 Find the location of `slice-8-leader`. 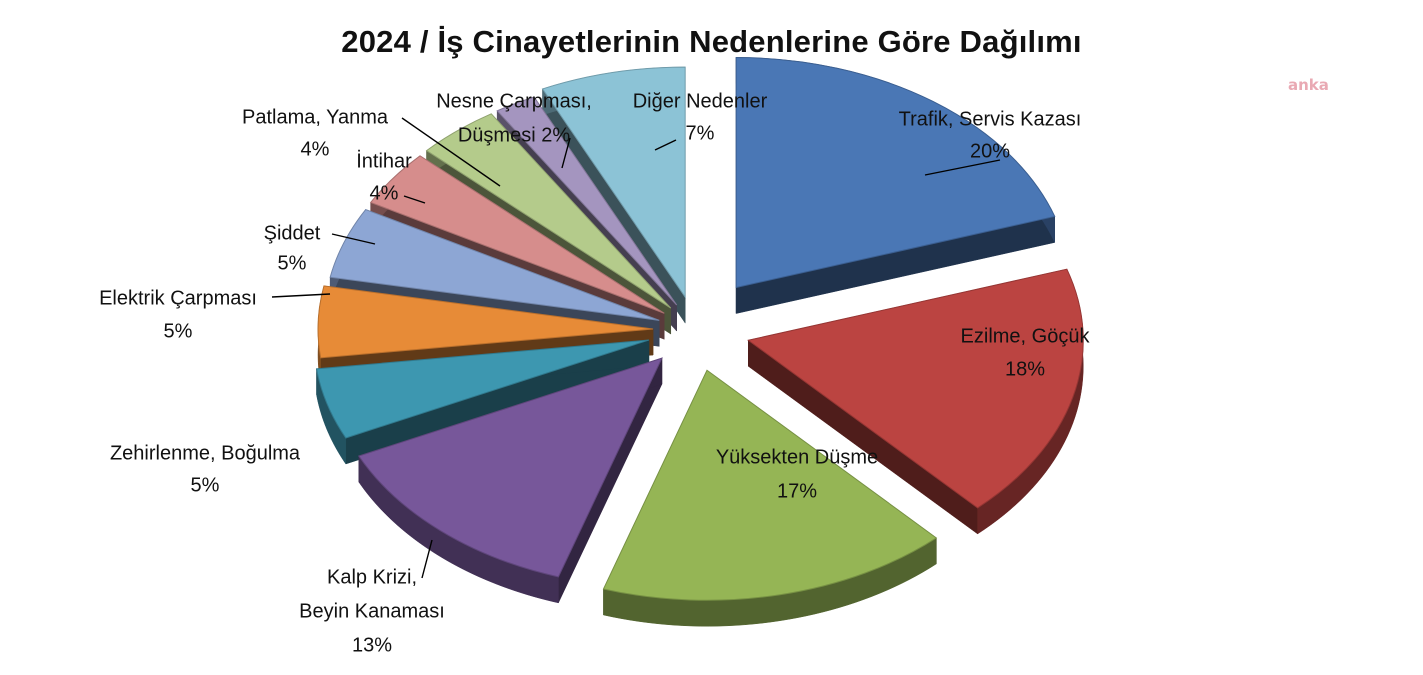

slice-8-leader is located at coordinates (451, 152).